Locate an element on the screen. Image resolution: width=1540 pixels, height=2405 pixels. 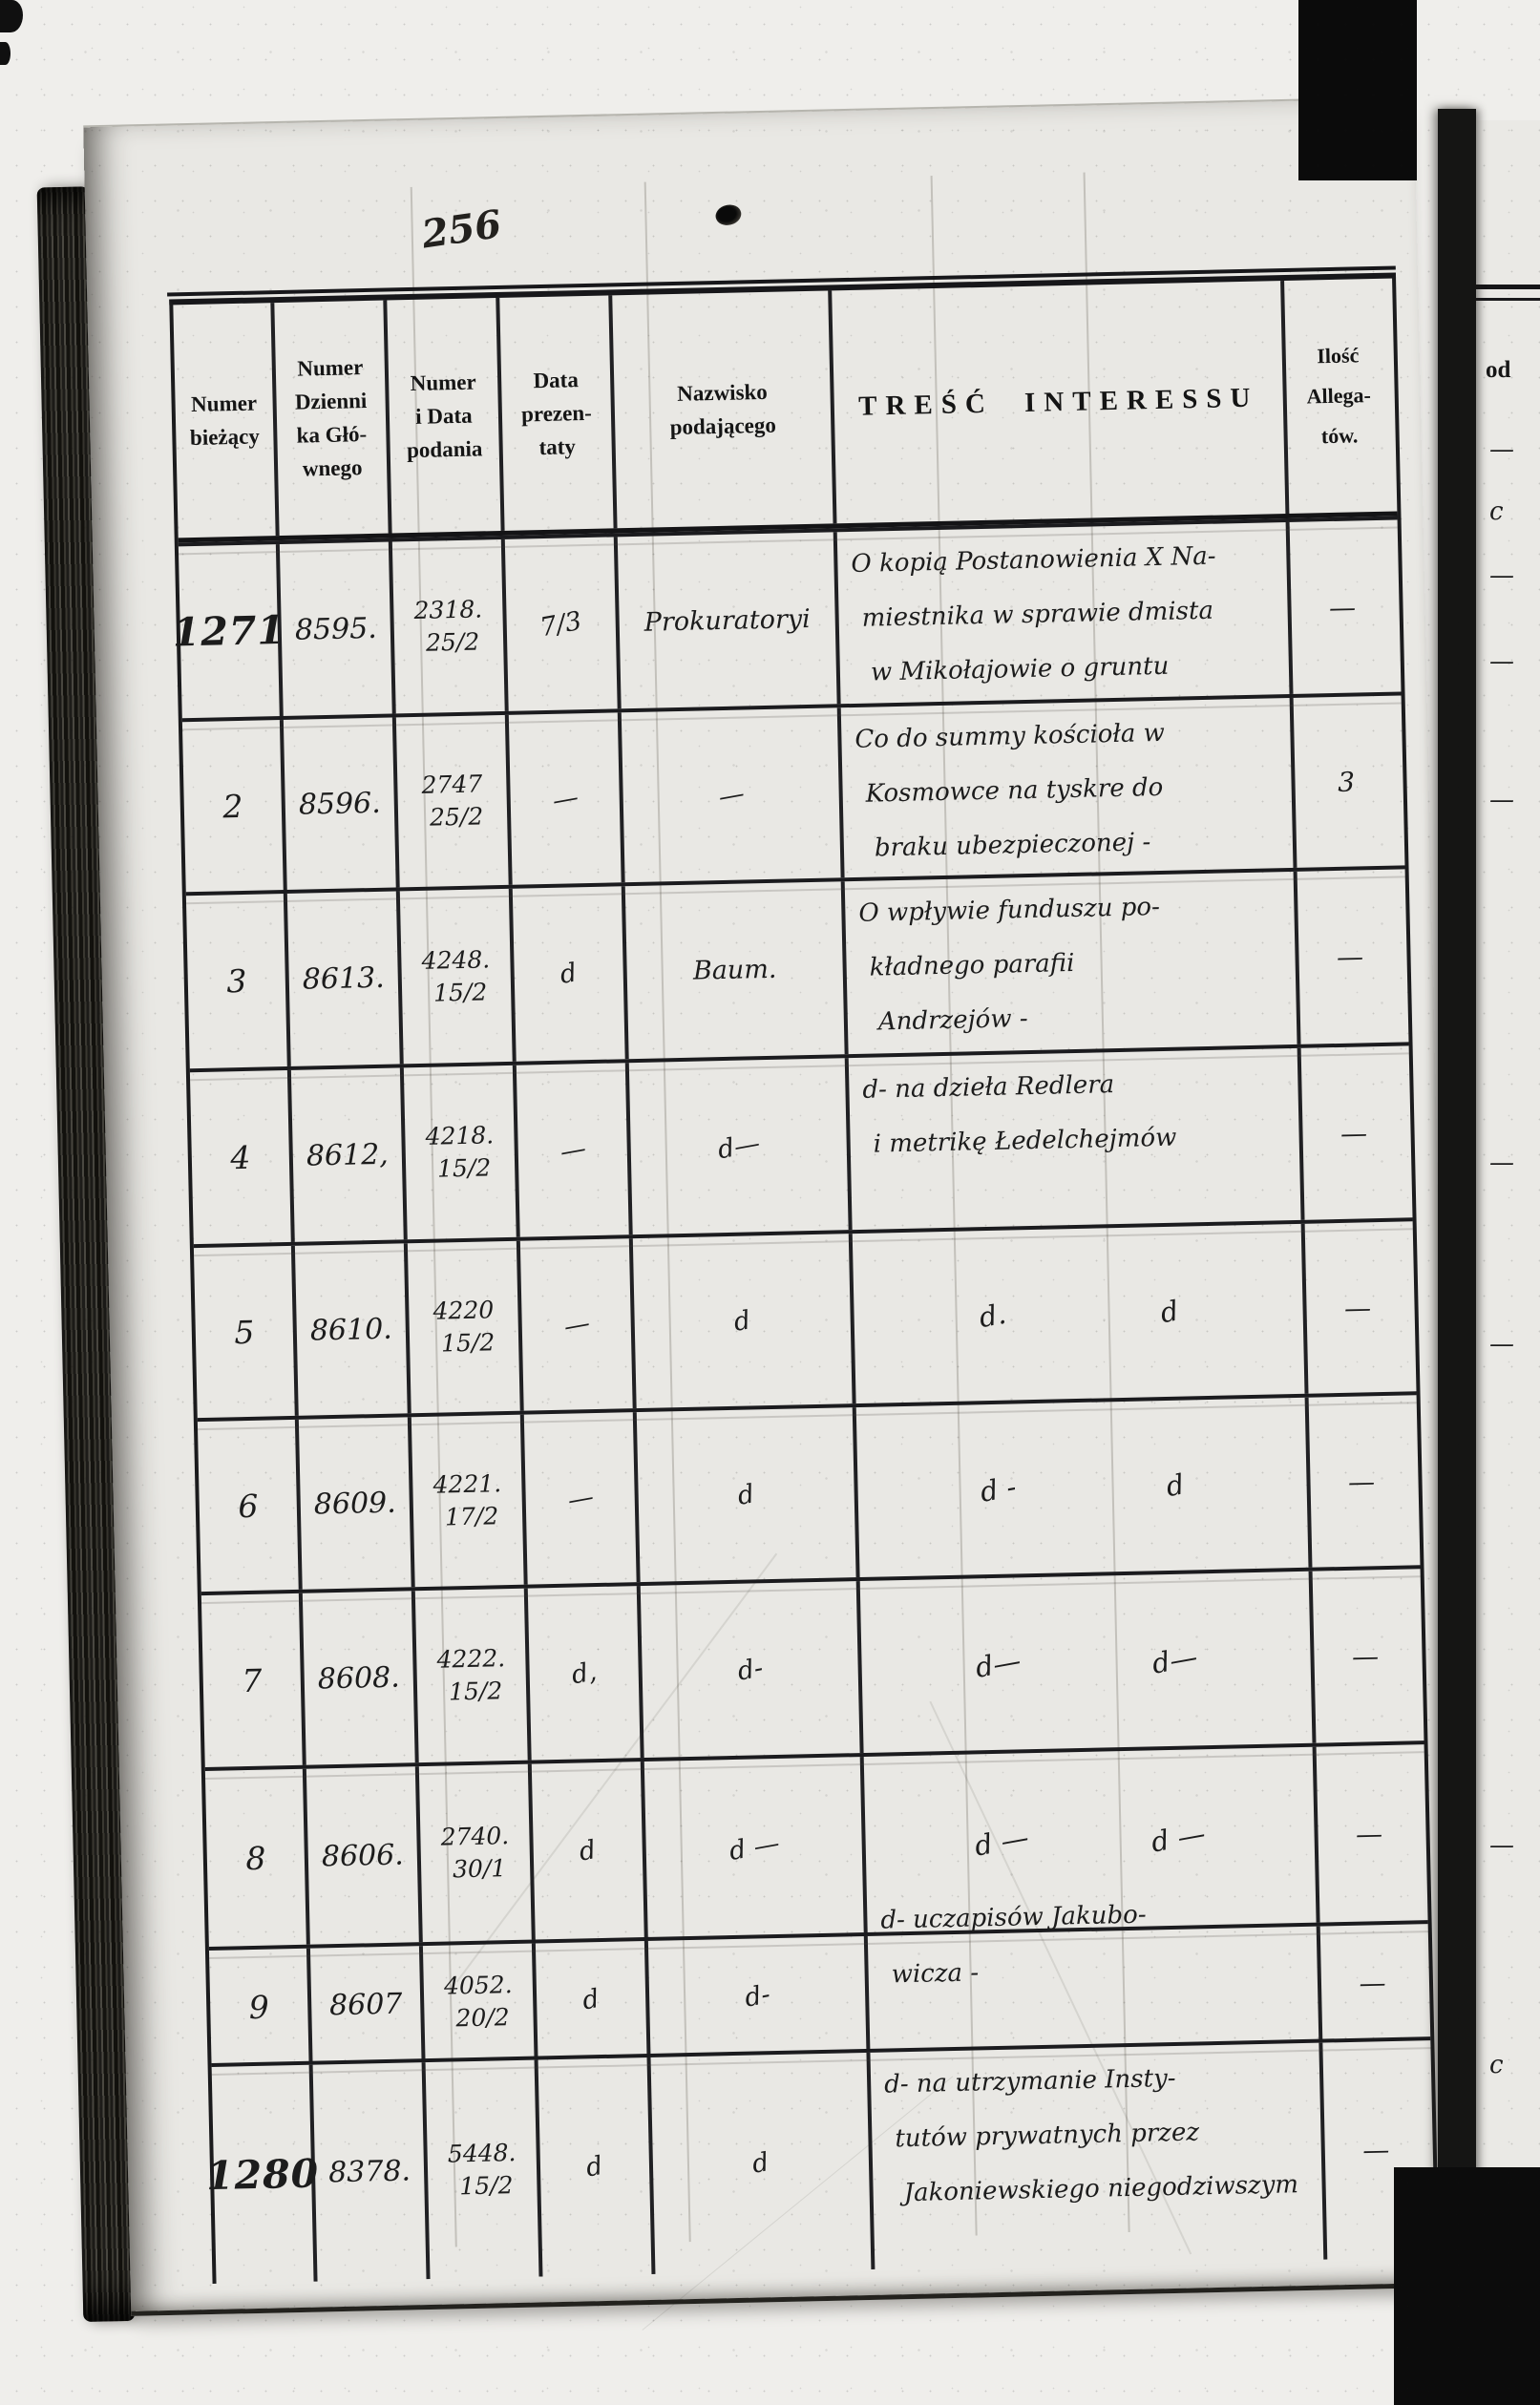
cell-tresc-ditto: d. d is located at coordinates (1080, 1313).